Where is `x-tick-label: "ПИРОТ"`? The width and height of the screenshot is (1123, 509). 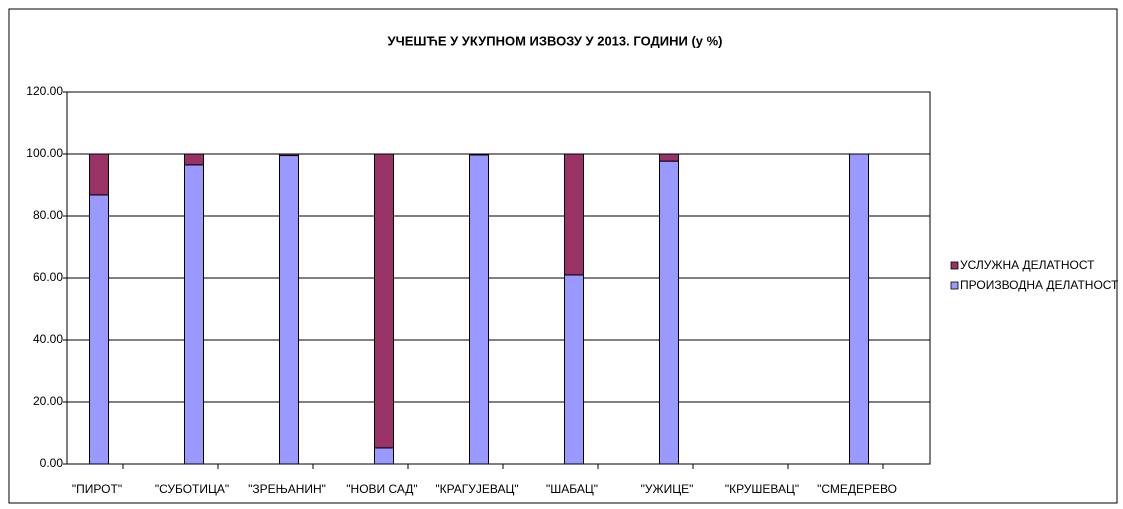 x-tick-label: "ПИРОТ" is located at coordinates (97, 489).